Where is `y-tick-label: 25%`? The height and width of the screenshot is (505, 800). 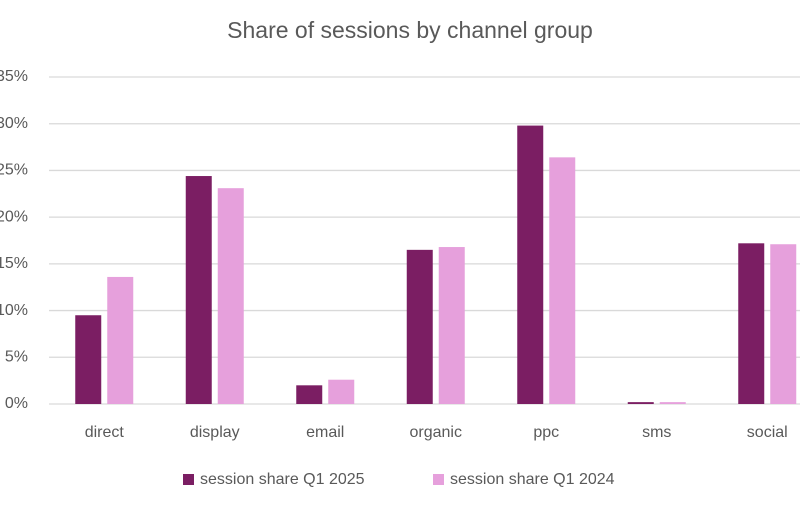
y-tick-label: 25% is located at coordinates (14, 170).